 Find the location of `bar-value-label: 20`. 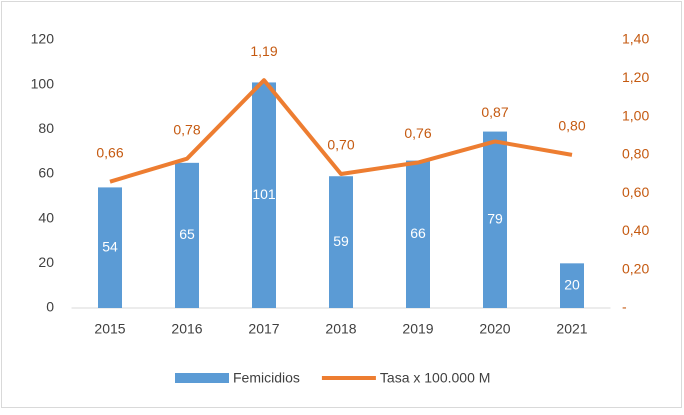

bar-value-label: 20 is located at coordinates (572, 284).